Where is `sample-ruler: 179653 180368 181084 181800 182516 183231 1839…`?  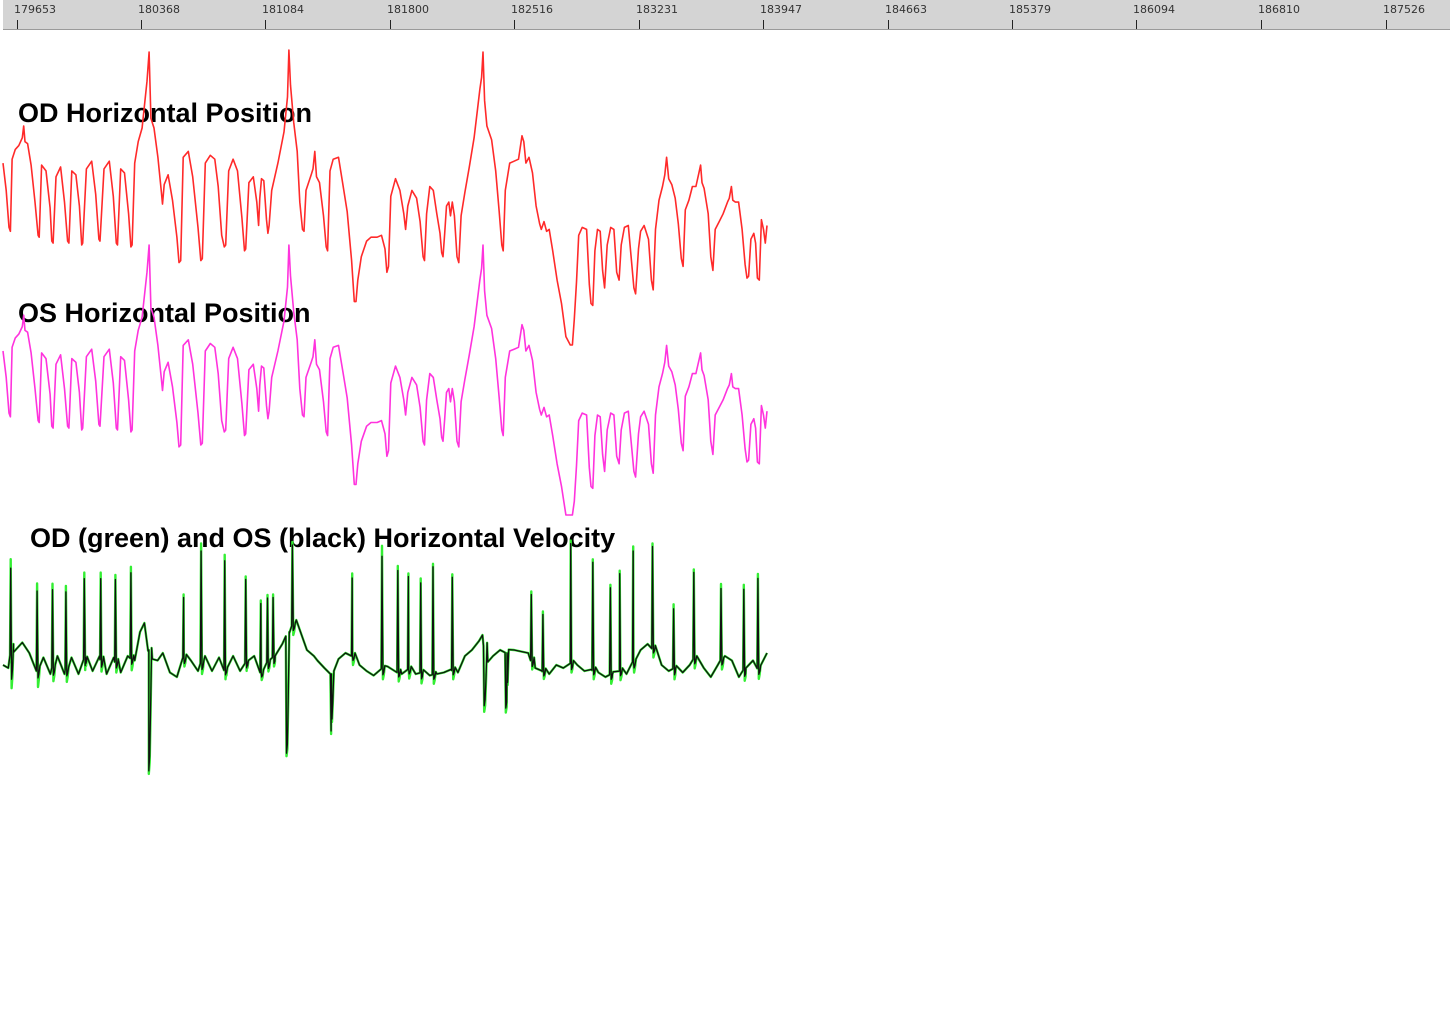
sample-ruler: 179653 180368 181084 181800 182516 183231 1839… is located at coordinates (726, 15).